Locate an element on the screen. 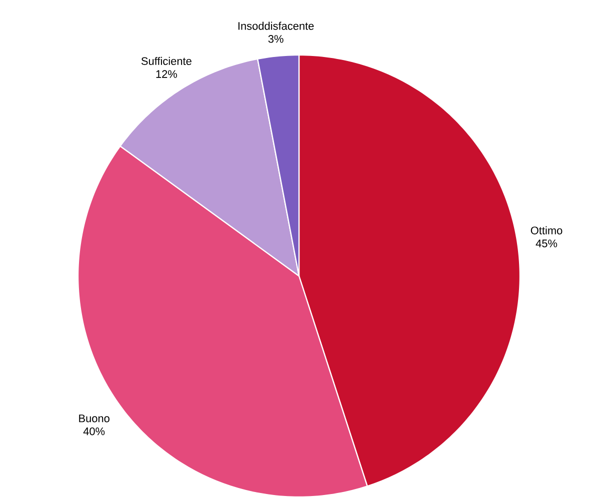 This screenshot has width=613, height=499. slice-label: Insoddisfacente is located at coordinates (276, 26).